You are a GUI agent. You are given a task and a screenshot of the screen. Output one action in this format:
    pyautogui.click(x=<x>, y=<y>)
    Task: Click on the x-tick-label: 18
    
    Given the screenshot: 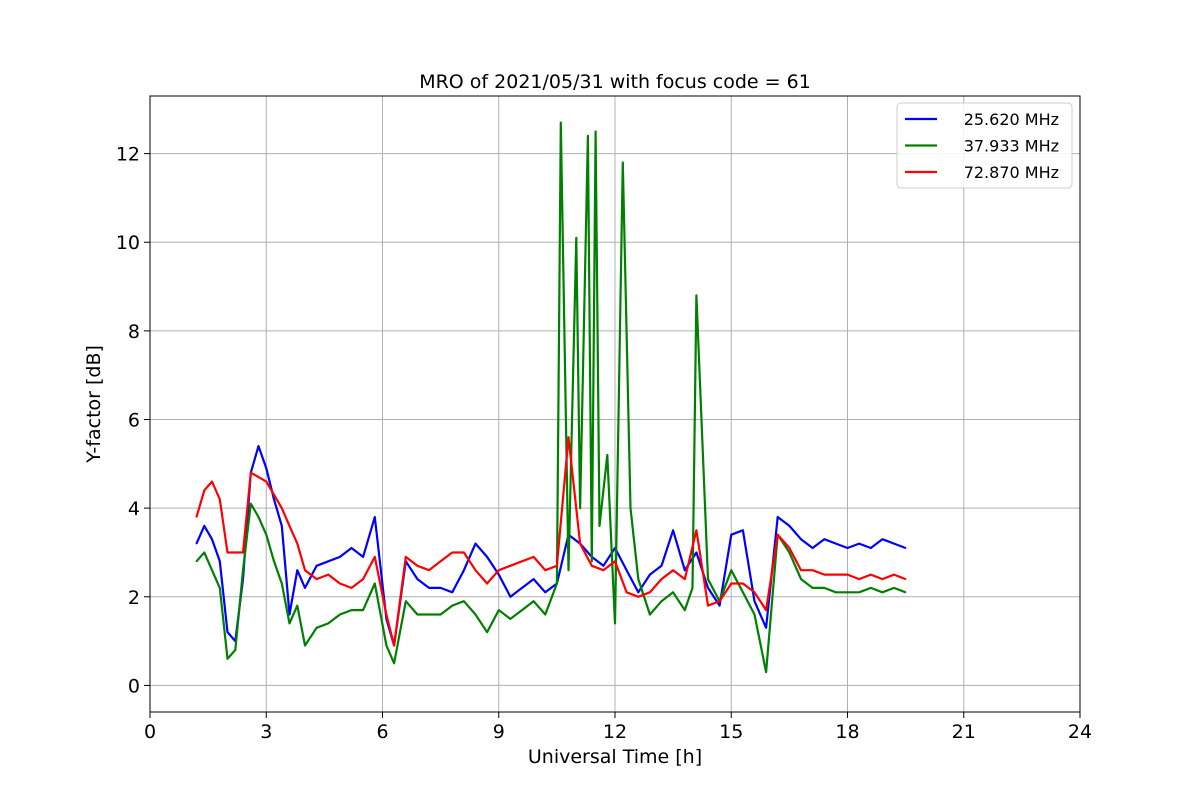 What is the action you would take?
    pyautogui.click(x=847, y=732)
    